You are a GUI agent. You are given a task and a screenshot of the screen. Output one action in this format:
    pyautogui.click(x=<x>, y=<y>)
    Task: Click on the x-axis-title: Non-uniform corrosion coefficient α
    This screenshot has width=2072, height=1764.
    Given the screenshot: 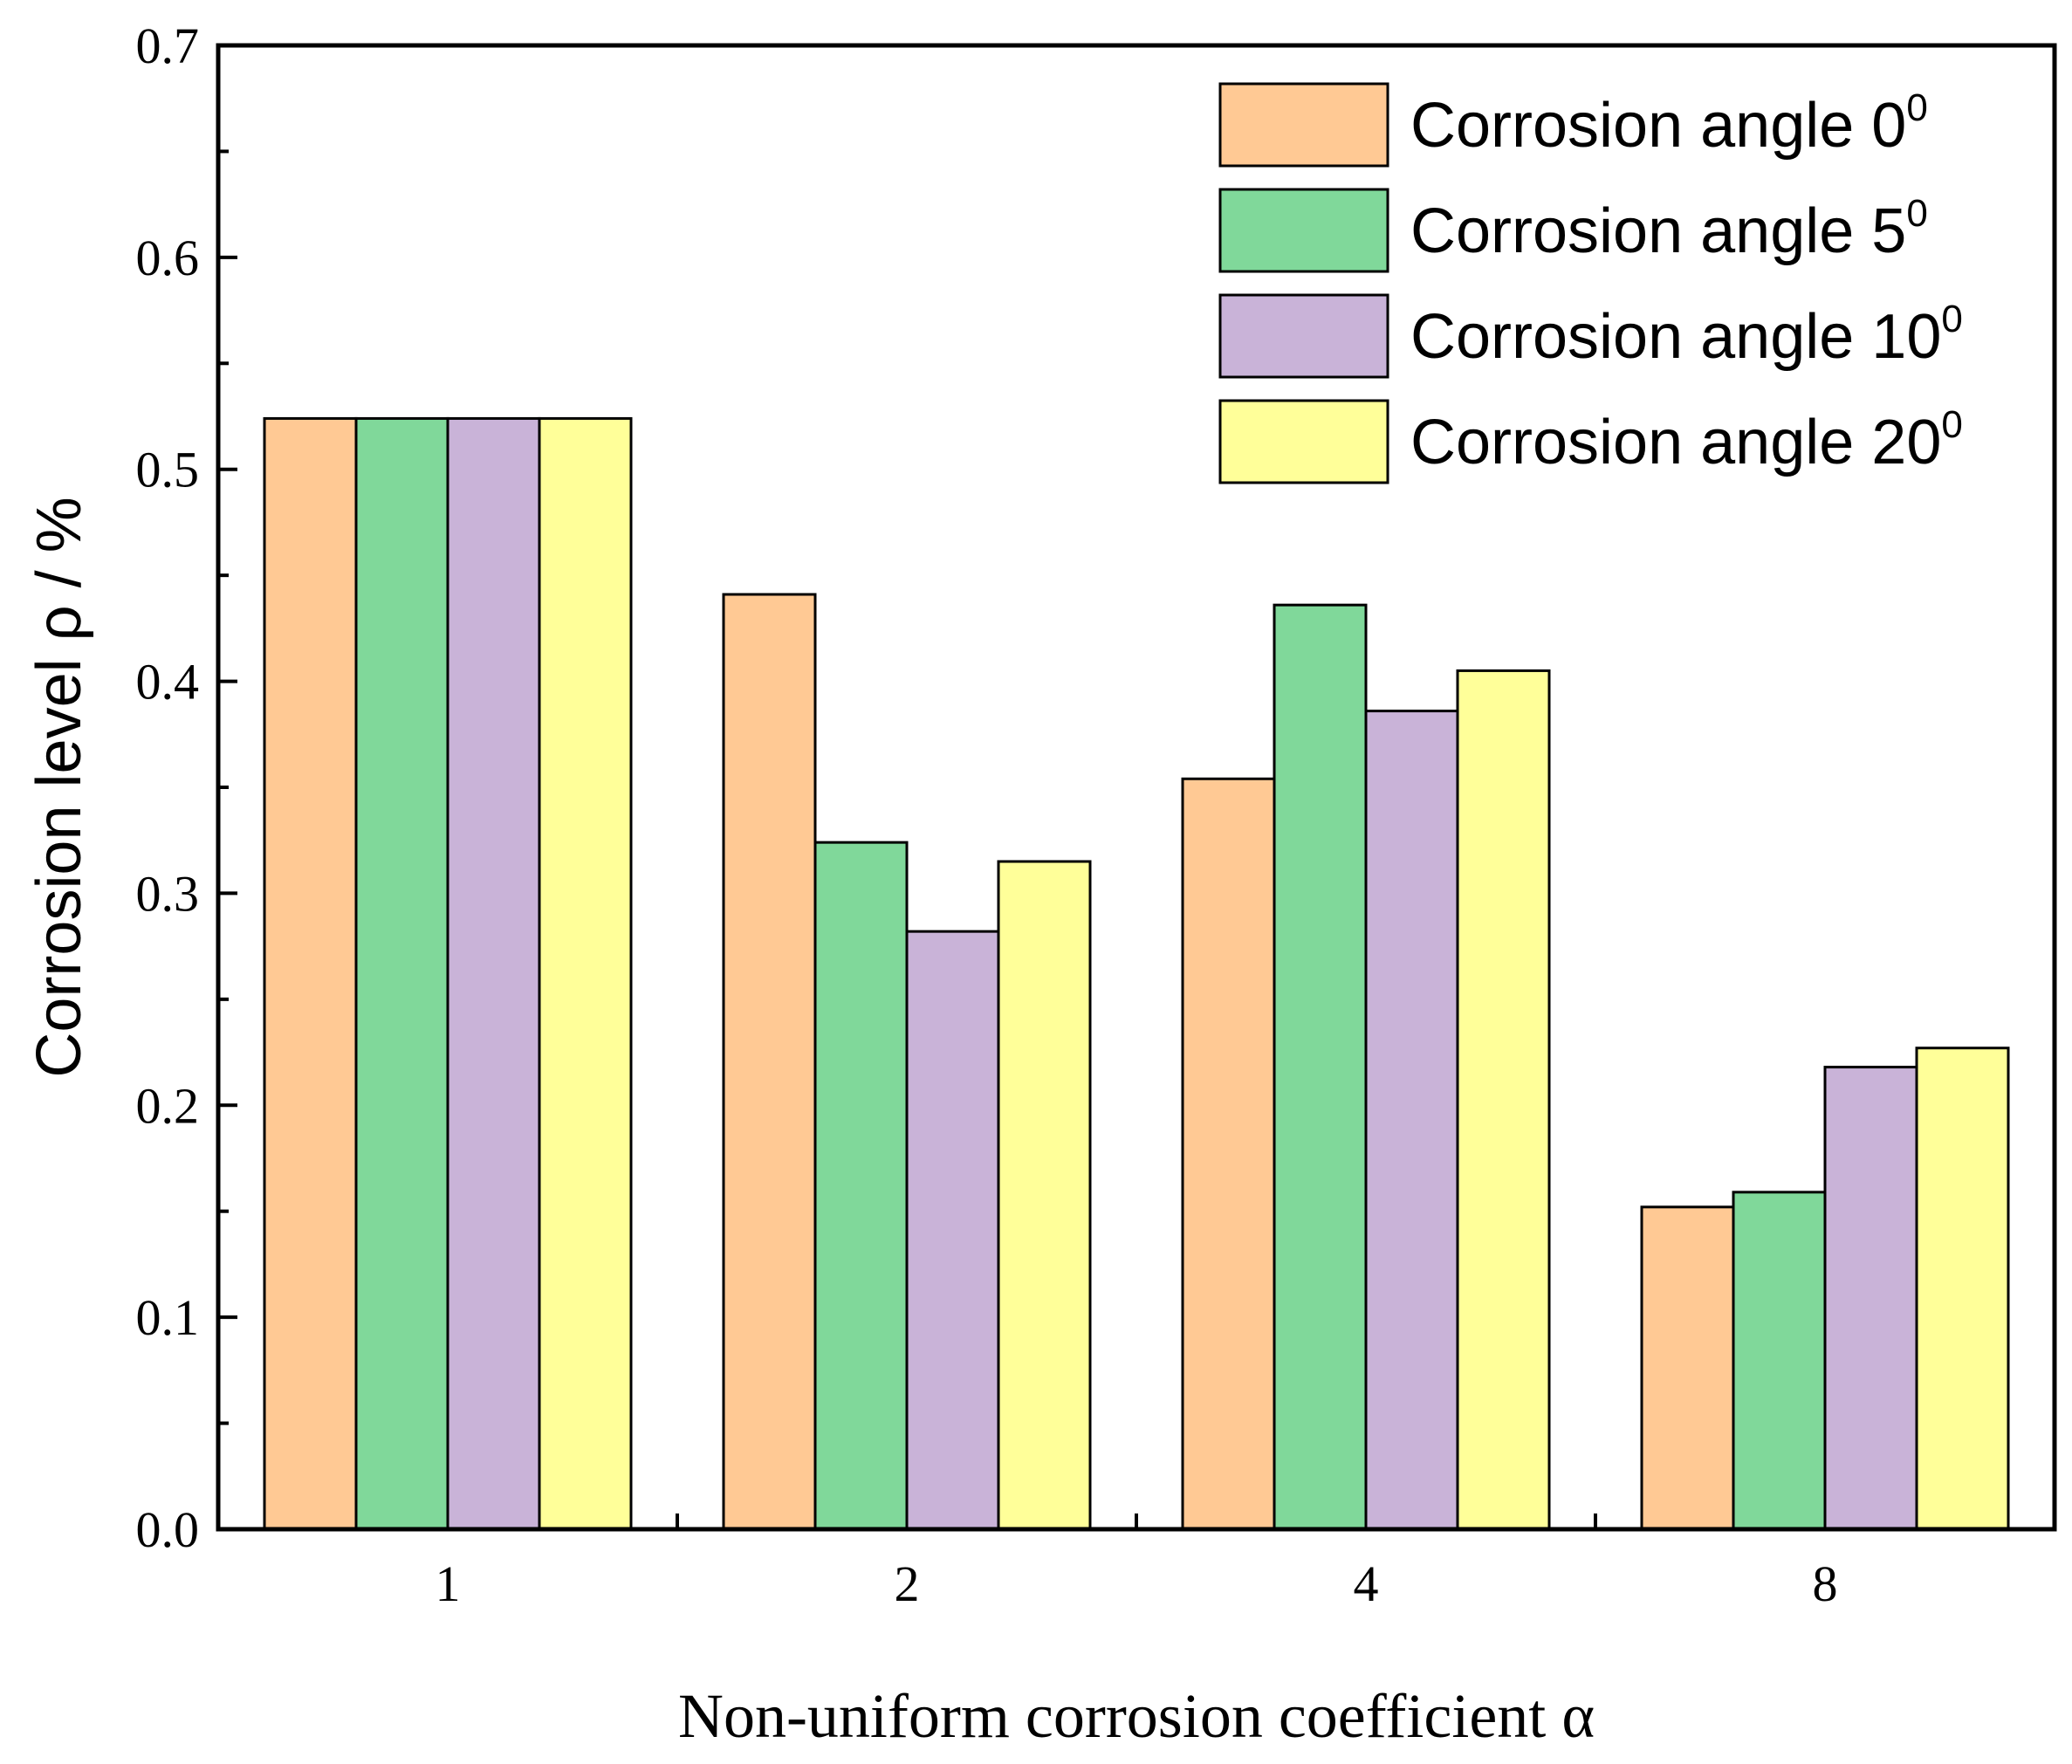 What is the action you would take?
    pyautogui.click(x=1136, y=1716)
    